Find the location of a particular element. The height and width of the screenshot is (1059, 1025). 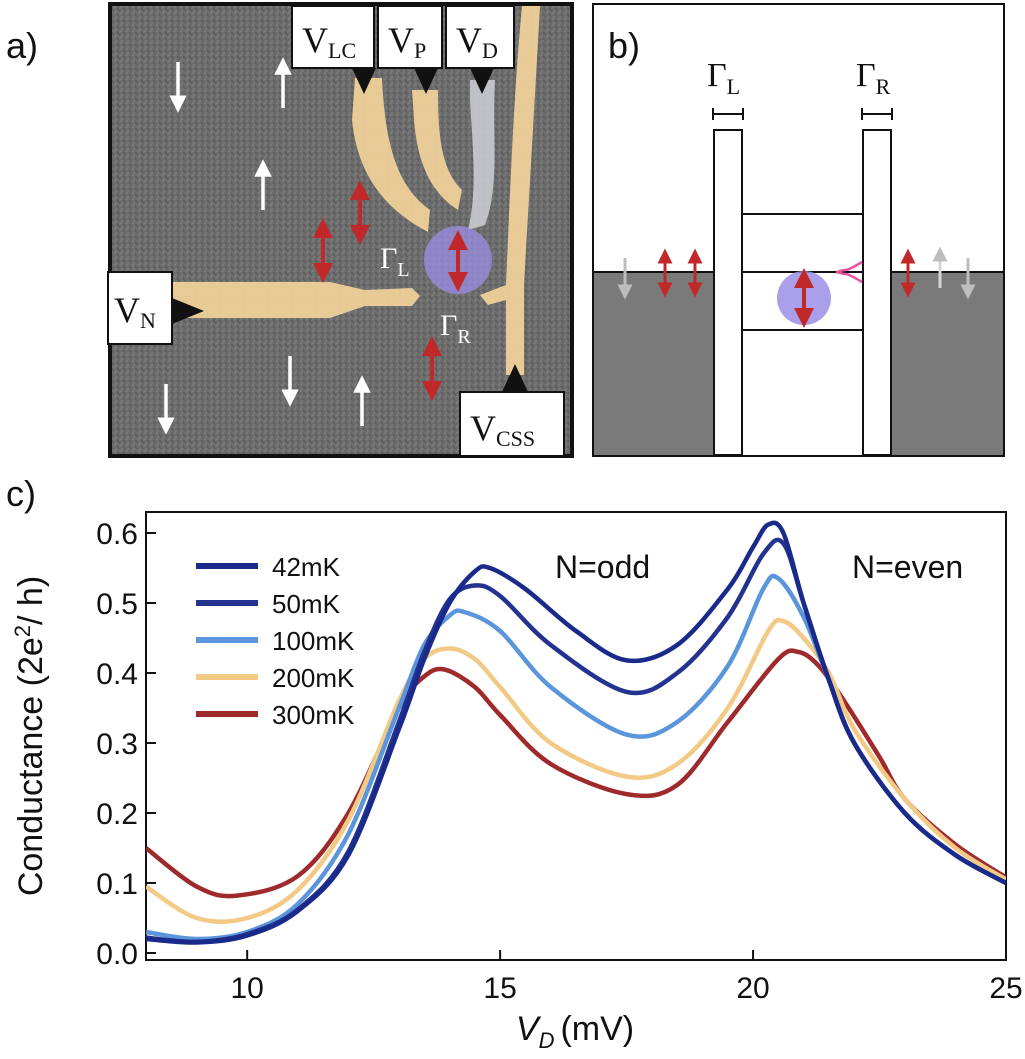

panel-c-label: c) is located at coordinates (21, 493).